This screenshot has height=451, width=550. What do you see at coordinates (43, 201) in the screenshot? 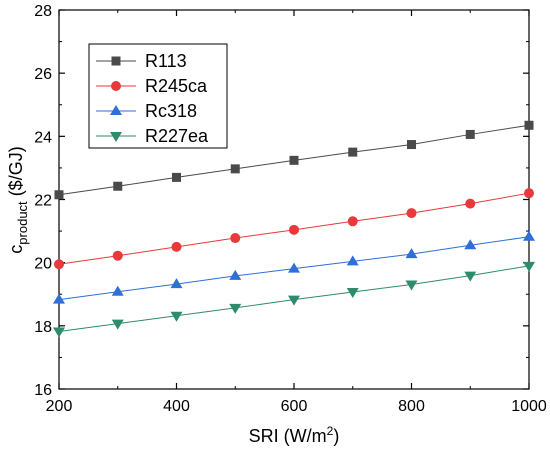
I see `y-tick-label: 22` at bounding box center [43, 201].